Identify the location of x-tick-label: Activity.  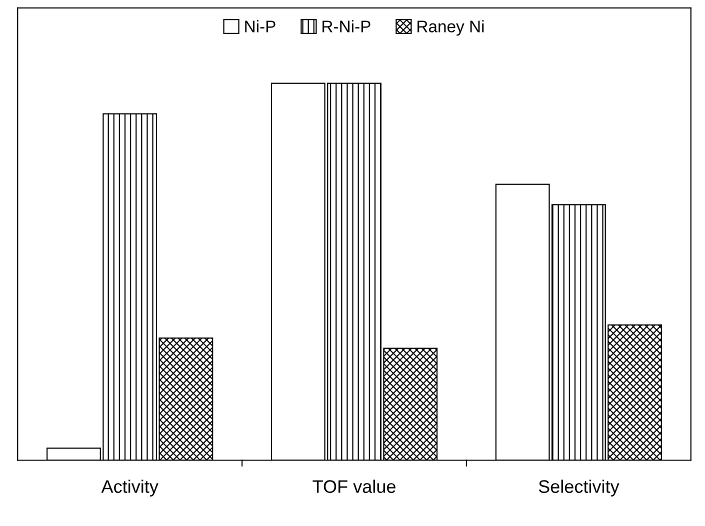
(129, 488).